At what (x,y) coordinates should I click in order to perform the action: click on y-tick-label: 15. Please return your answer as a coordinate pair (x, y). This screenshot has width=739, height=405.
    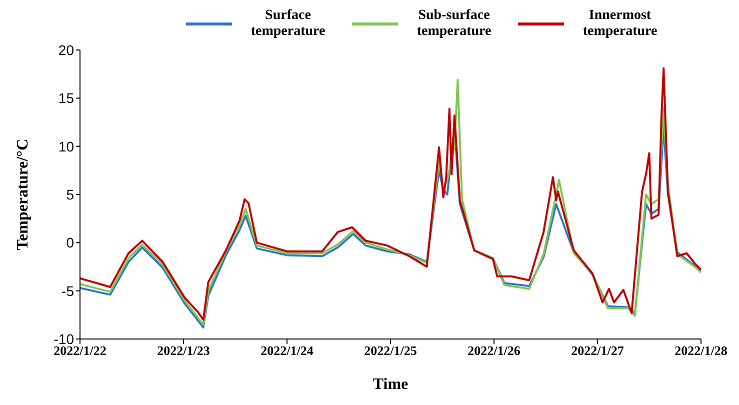
    Looking at the image, I should click on (66, 98).